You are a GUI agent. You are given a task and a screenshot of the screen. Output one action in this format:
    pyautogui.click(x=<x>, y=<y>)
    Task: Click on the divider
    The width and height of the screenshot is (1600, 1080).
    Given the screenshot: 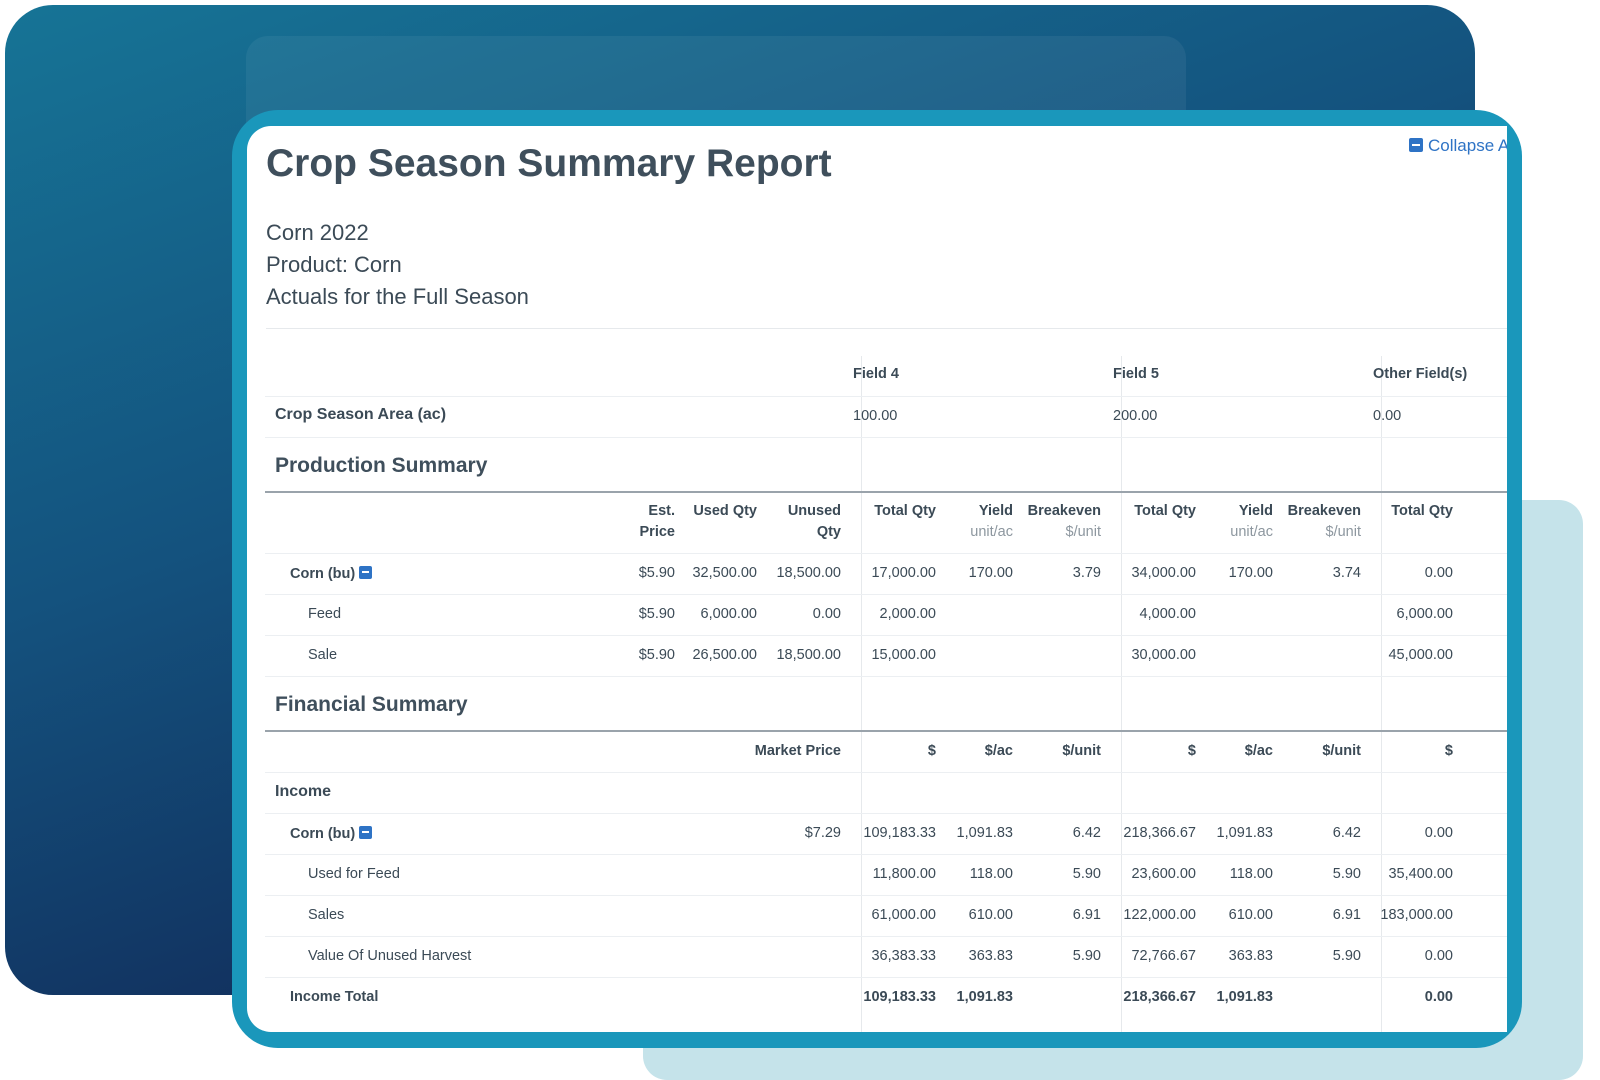 What is the action you would take?
    pyautogui.click(x=886, y=328)
    